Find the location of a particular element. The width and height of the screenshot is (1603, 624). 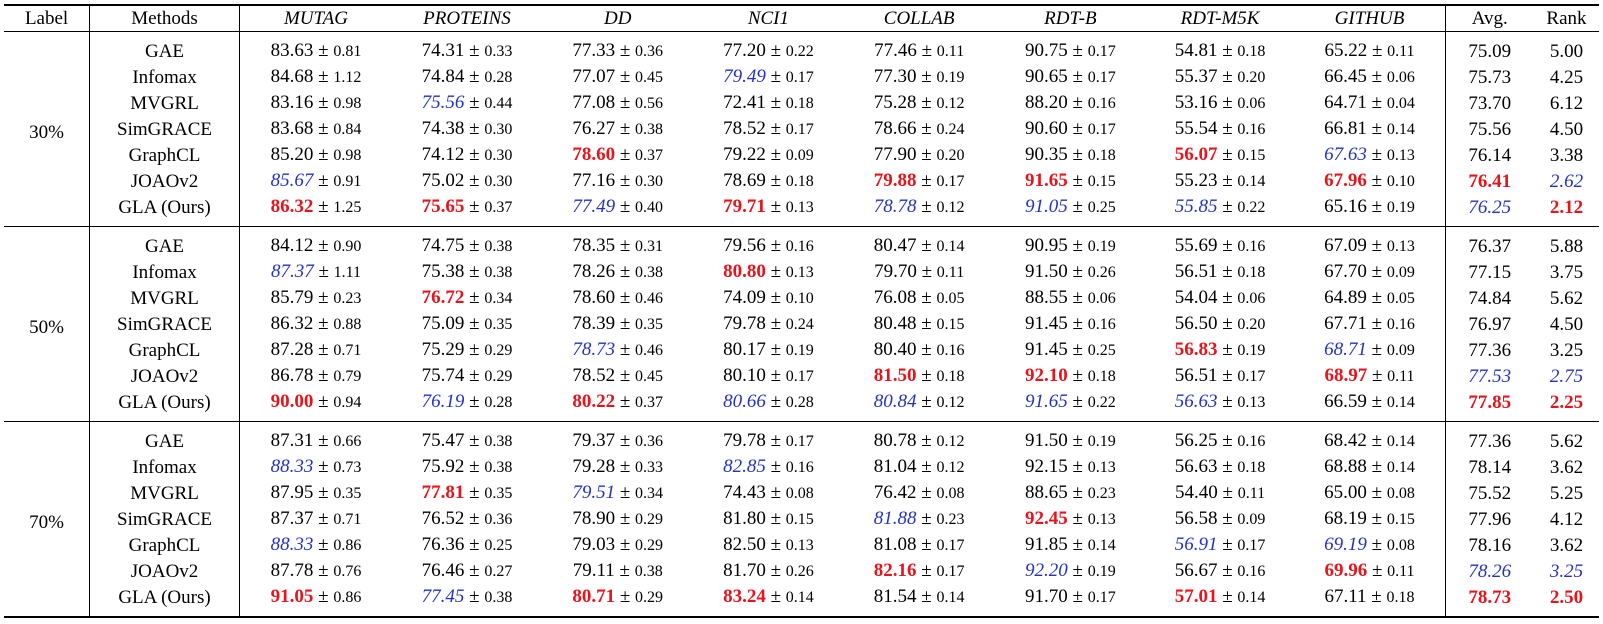

group-label: 50% is located at coordinates (47, 324).